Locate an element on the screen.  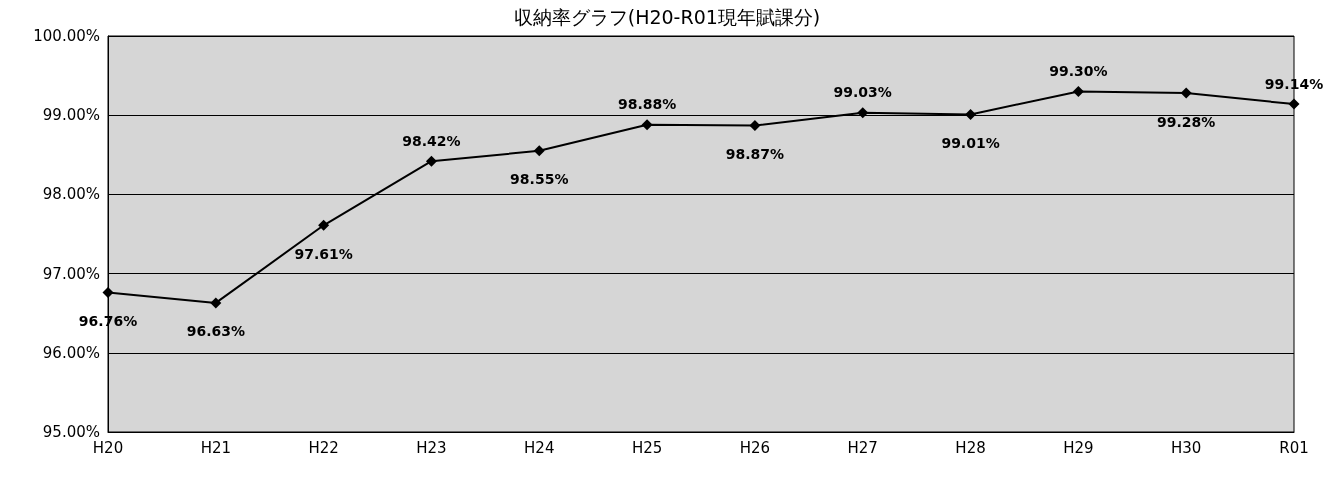
x-tick-label: H22 is located at coordinates (323, 447).